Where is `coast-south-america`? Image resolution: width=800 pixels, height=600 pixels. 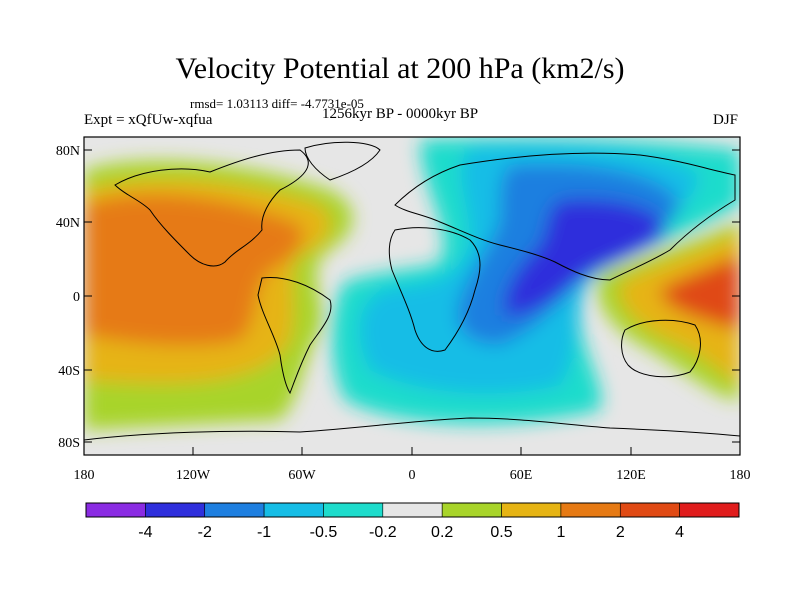 coast-south-america is located at coordinates (294, 335).